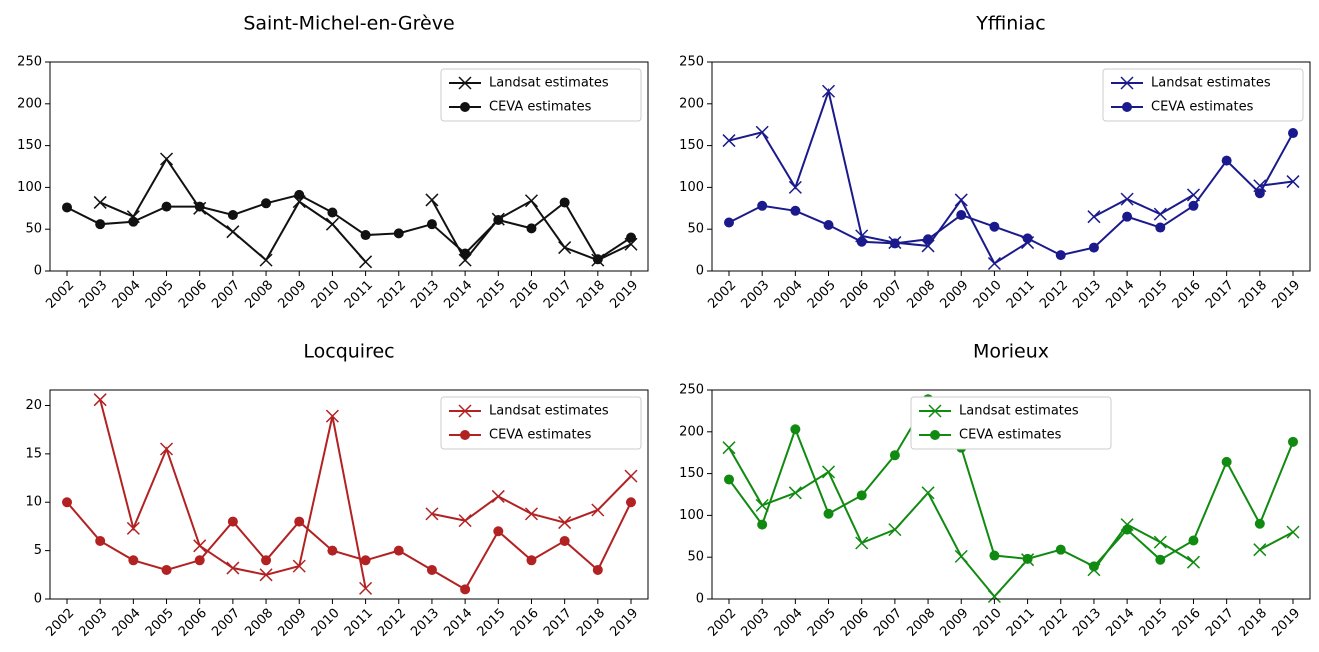  I want to click on plot-frame, so click(1011, 166).